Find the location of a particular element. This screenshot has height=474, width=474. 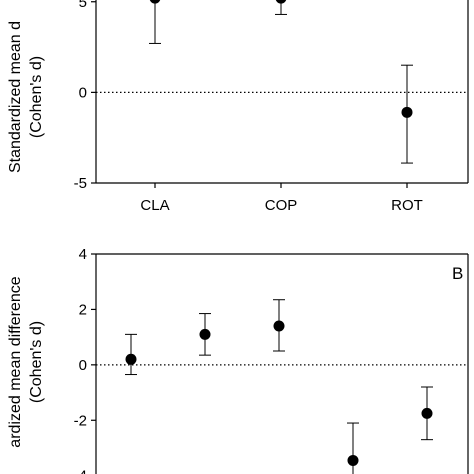

panel-b-y-tick-label: 0 is located at coordinates (83, 365).